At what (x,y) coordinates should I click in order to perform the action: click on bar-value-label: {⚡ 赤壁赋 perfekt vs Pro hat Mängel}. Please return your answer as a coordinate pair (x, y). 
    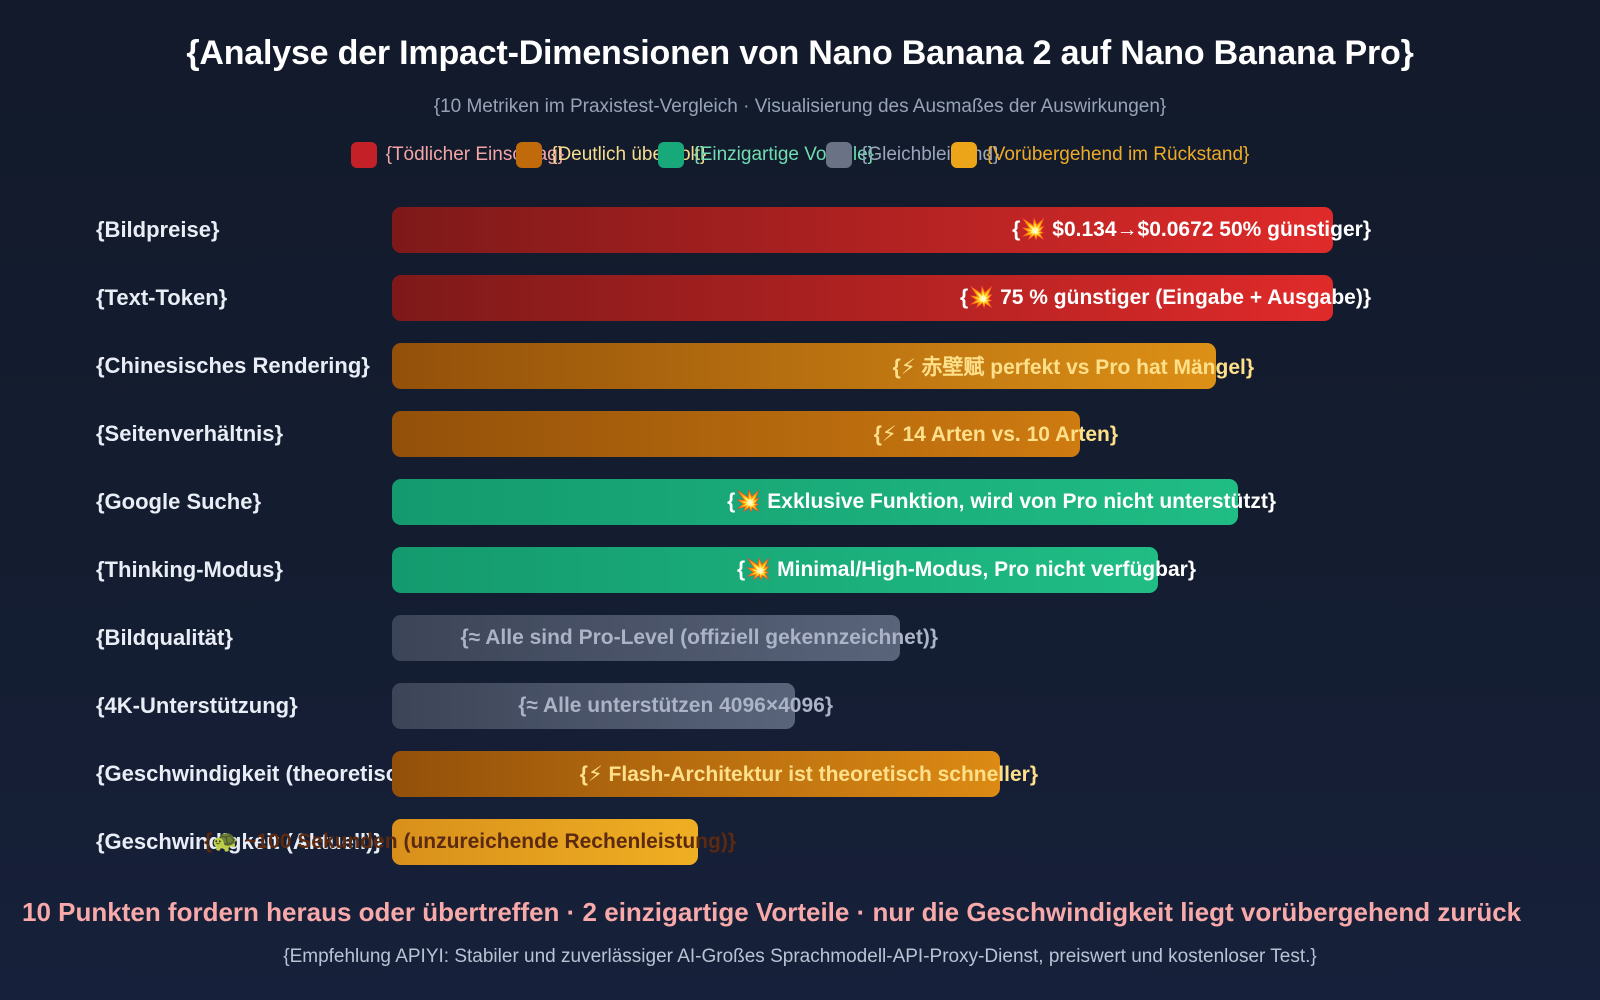
    Looking at the image, I should click on (1073, 367).